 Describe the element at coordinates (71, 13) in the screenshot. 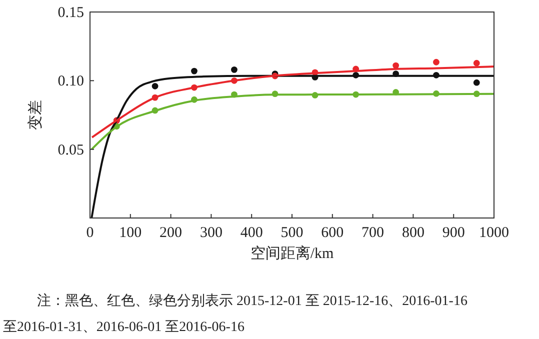

I see `y-tick-label: 0.15` at that location.